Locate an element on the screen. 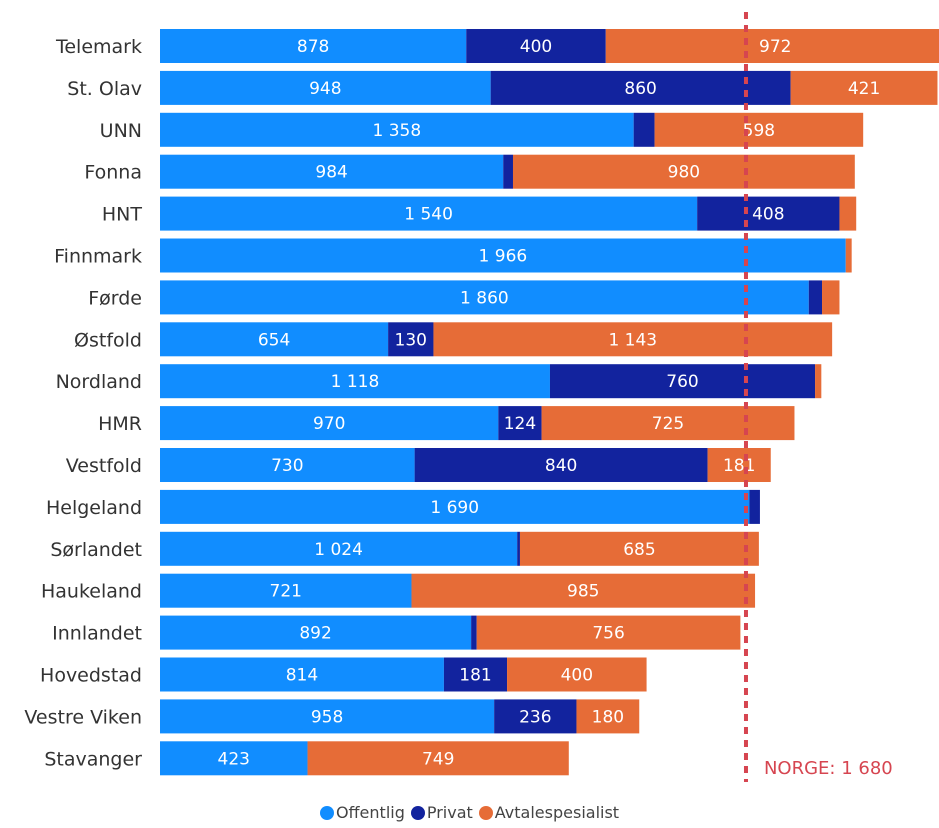 The height and width of the screenshot is (828, 939). legend-label: Avtalespesialist is located at coordinates (557, 812).